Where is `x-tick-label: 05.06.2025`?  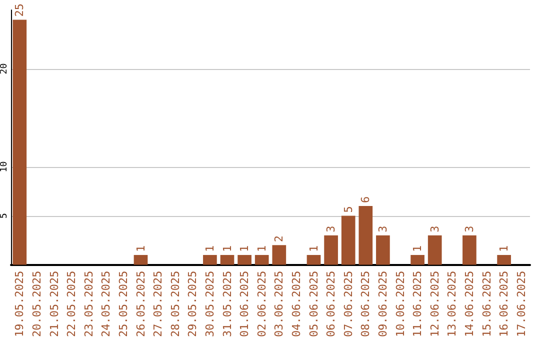
x-tick-label: 05.06.2025 is located at coordinates (313, 304).